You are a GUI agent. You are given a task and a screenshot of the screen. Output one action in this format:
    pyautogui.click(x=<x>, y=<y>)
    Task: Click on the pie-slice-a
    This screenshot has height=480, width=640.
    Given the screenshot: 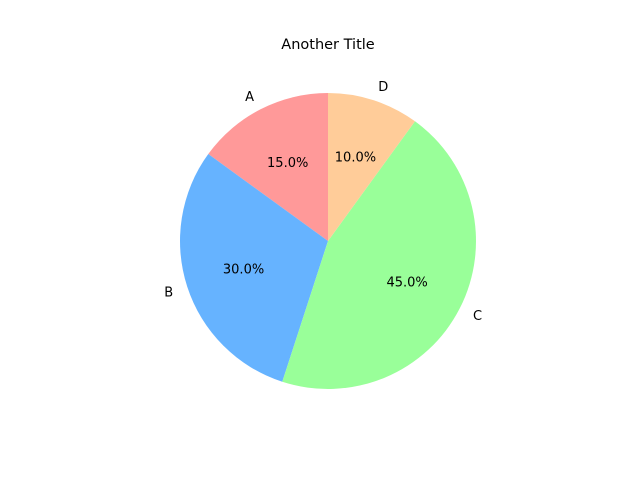 What is the action you would take?
    pyautogui.click(x=268, y=167)
    